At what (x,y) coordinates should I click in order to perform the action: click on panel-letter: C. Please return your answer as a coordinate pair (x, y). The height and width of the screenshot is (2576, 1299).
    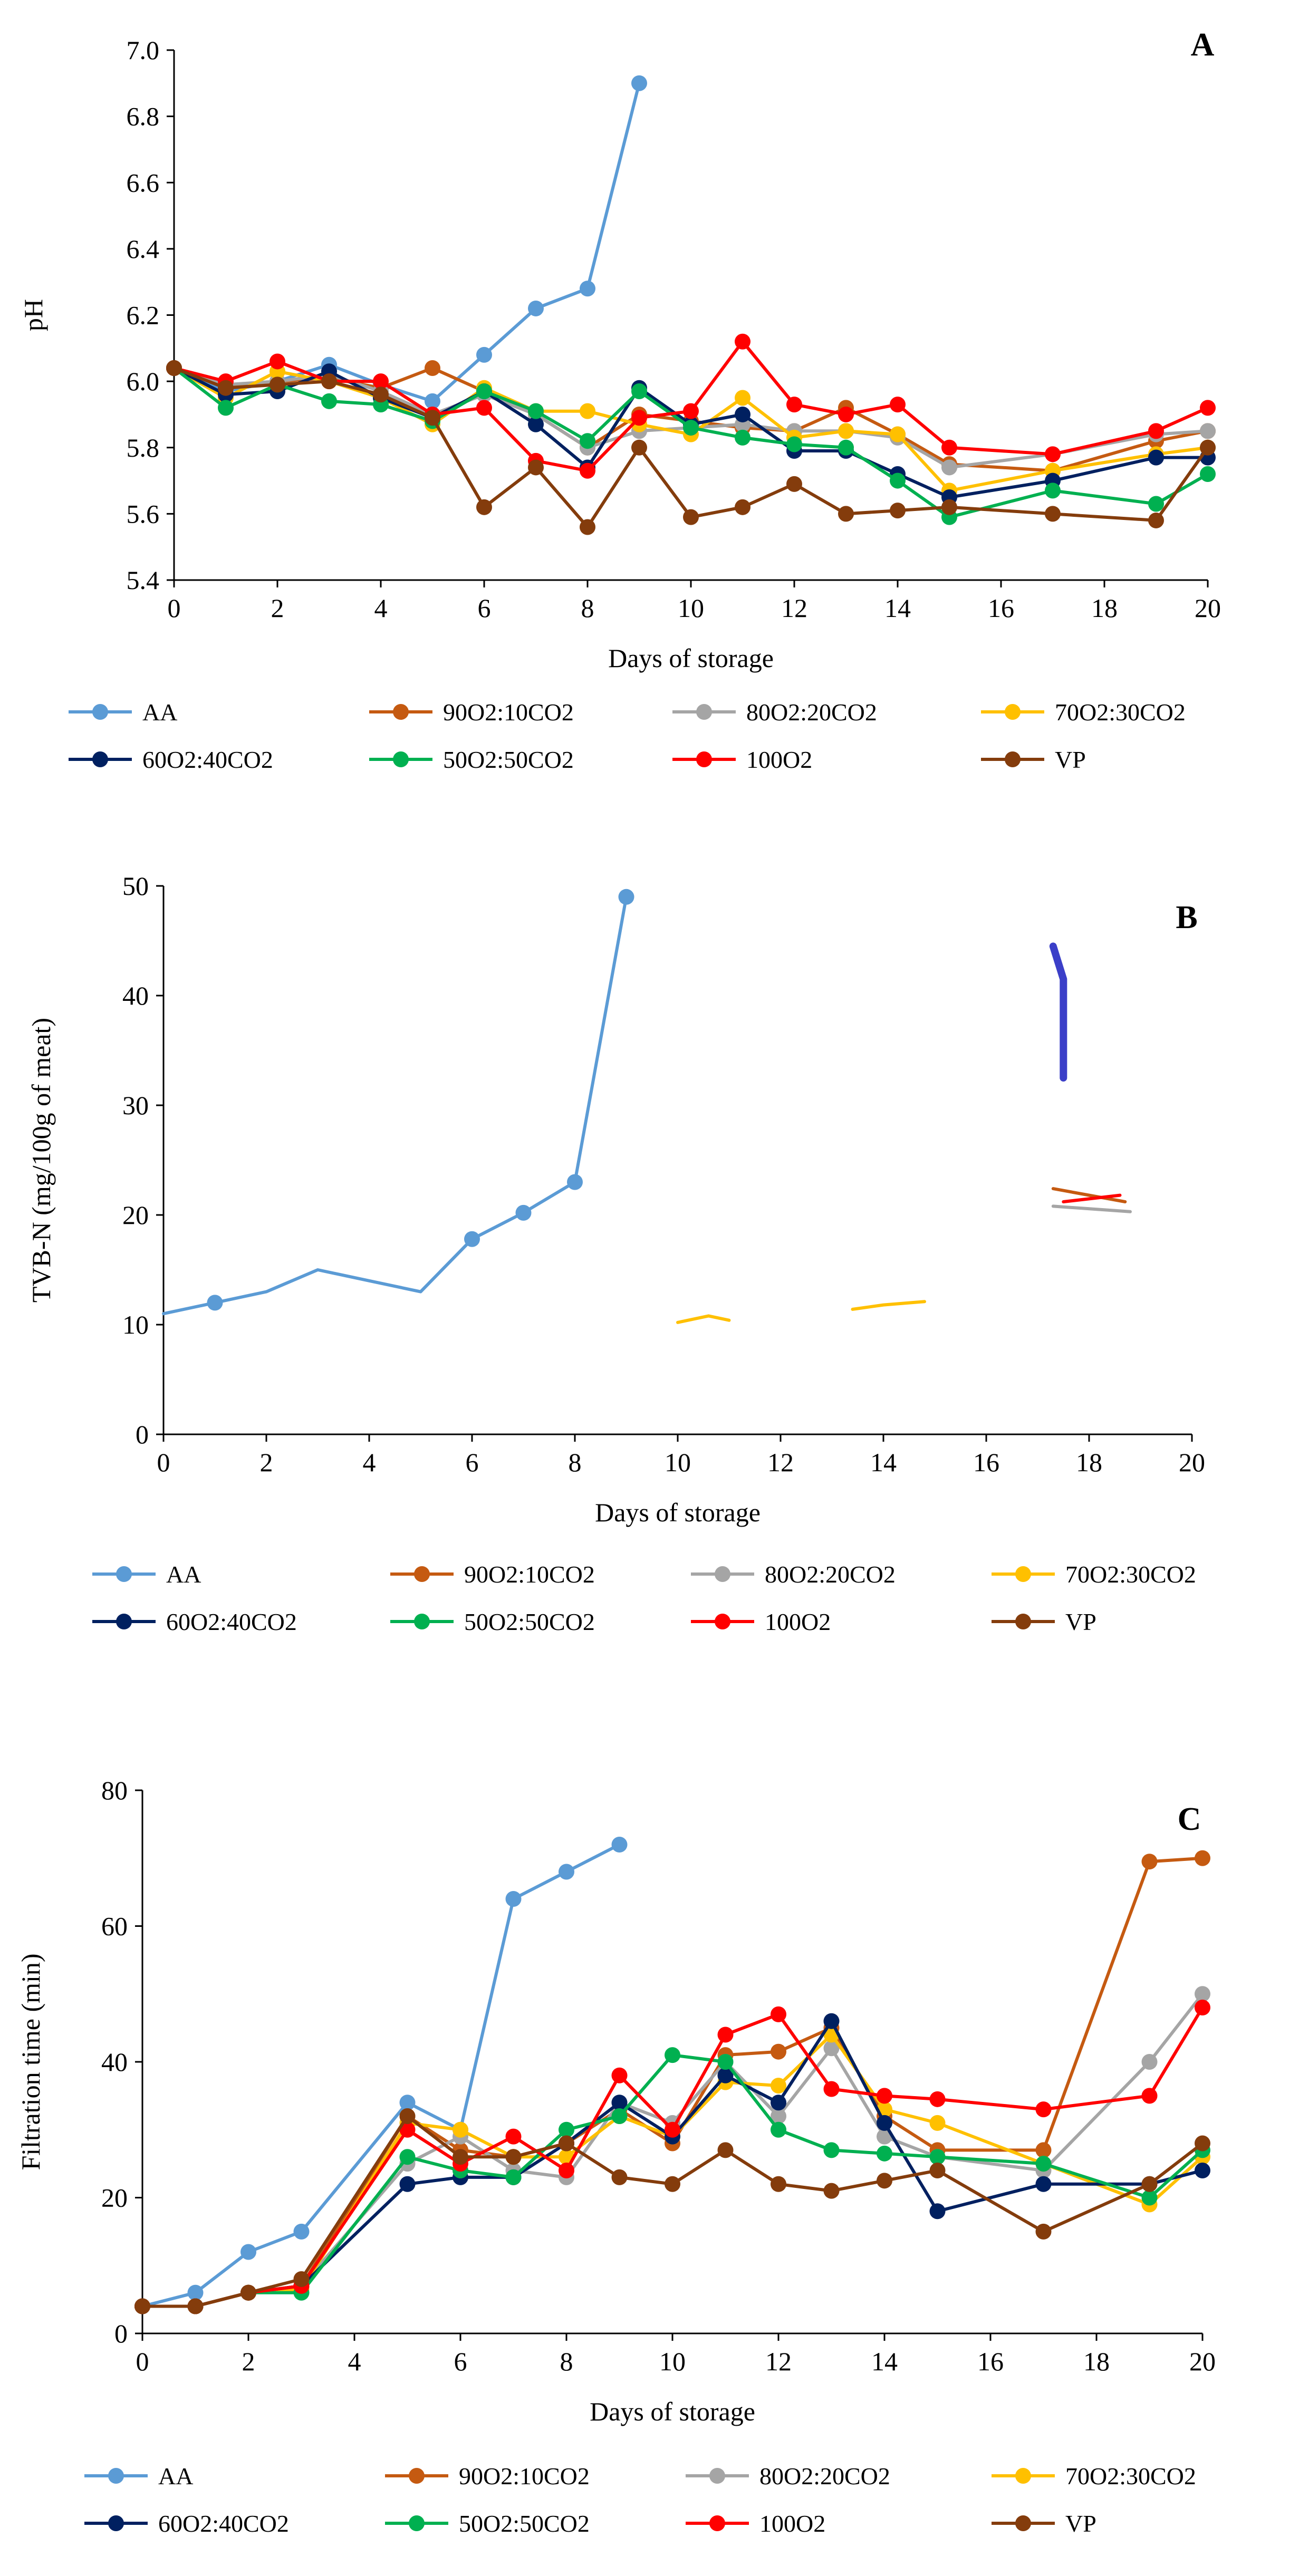
    Looking at the image, I should click on (1189, 1819).